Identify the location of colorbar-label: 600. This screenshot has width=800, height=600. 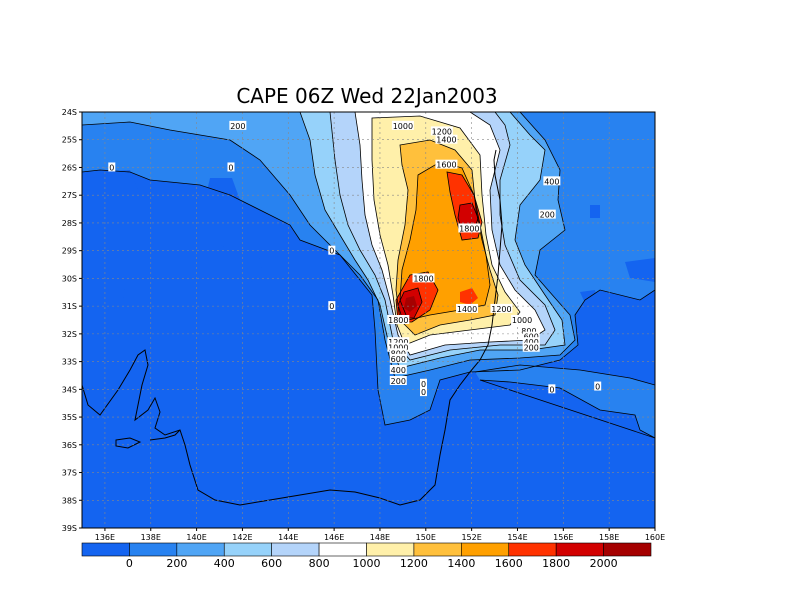
(271, 563).